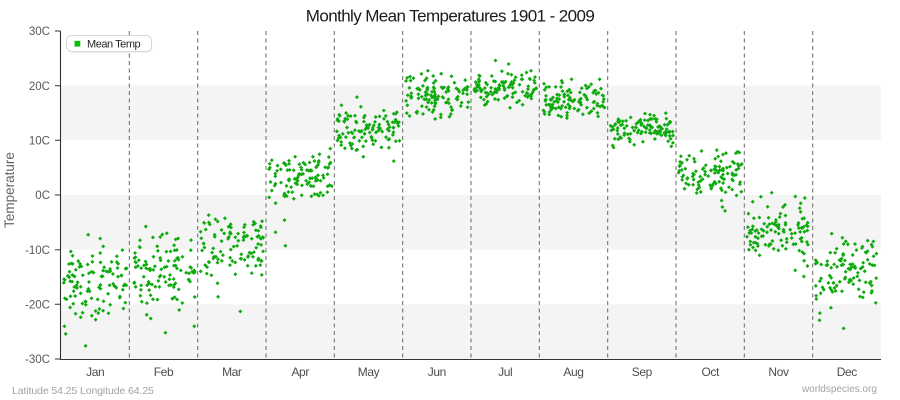 The image size is (900, 400). What do you see at coordinates (778, 372) in the screenshot?
I see `svg-text: Nov` at bounding box center [778, 372].